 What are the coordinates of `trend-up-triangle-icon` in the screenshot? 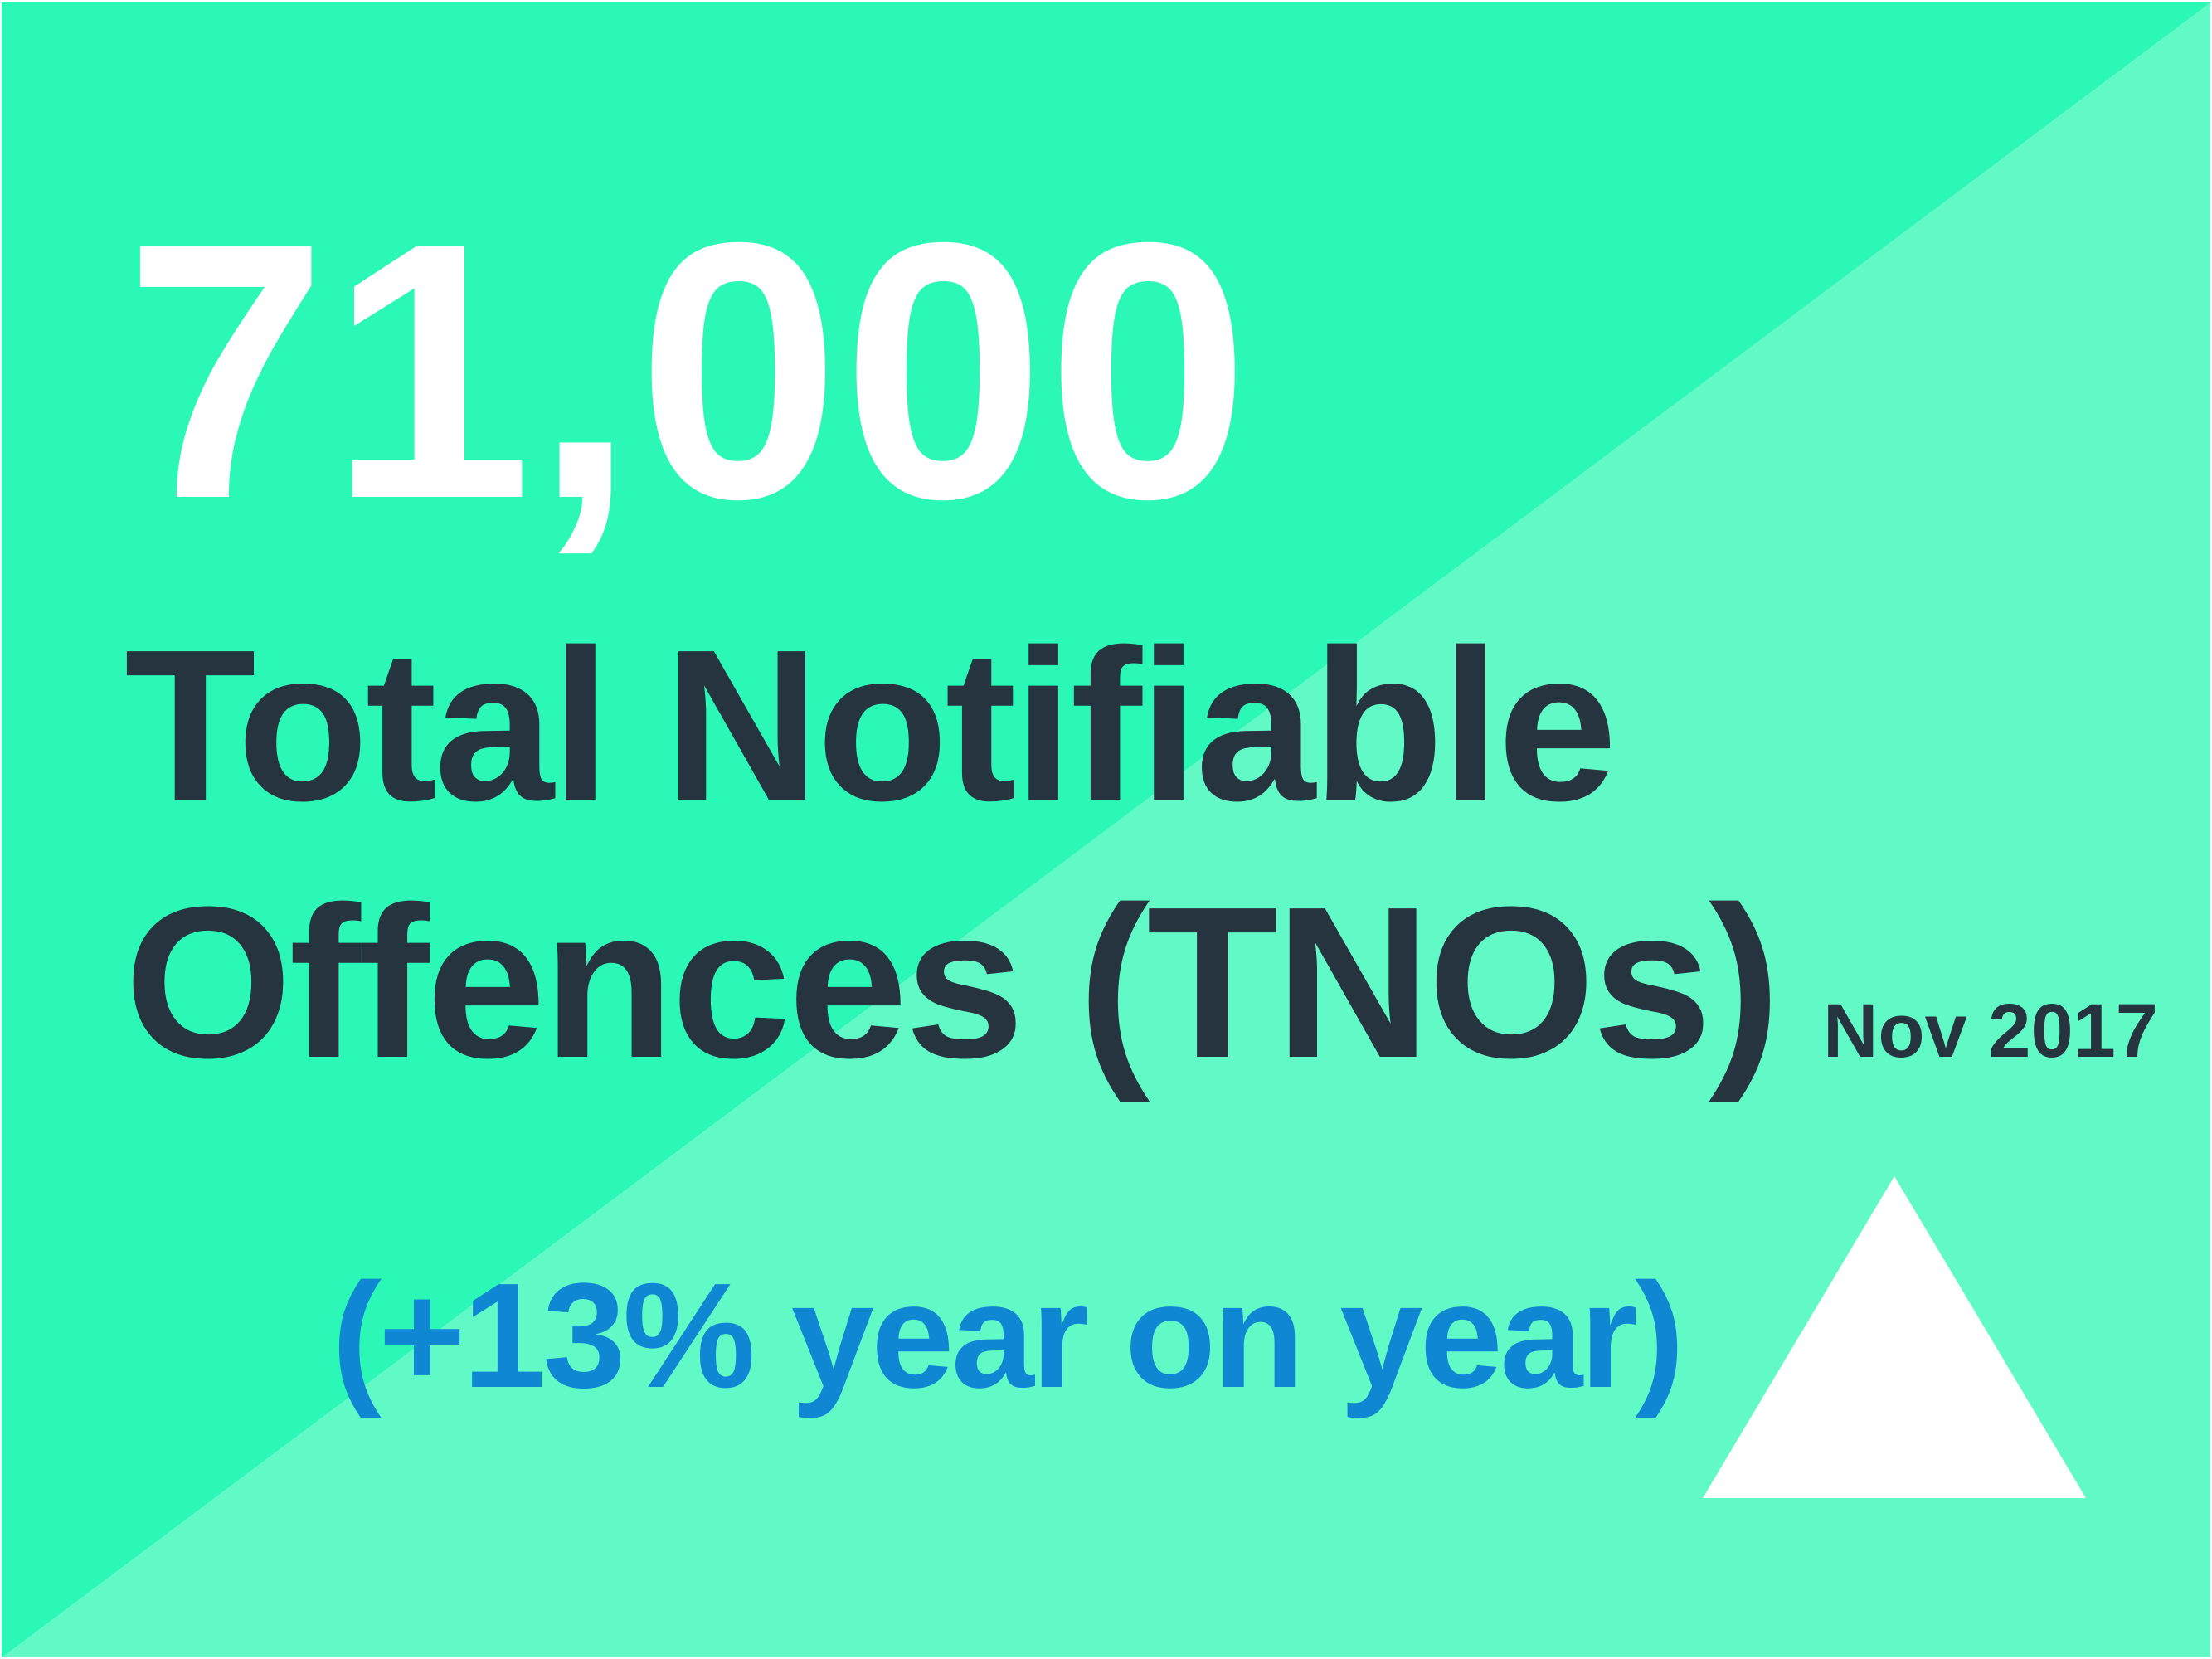 It's located at (1894, 1337).